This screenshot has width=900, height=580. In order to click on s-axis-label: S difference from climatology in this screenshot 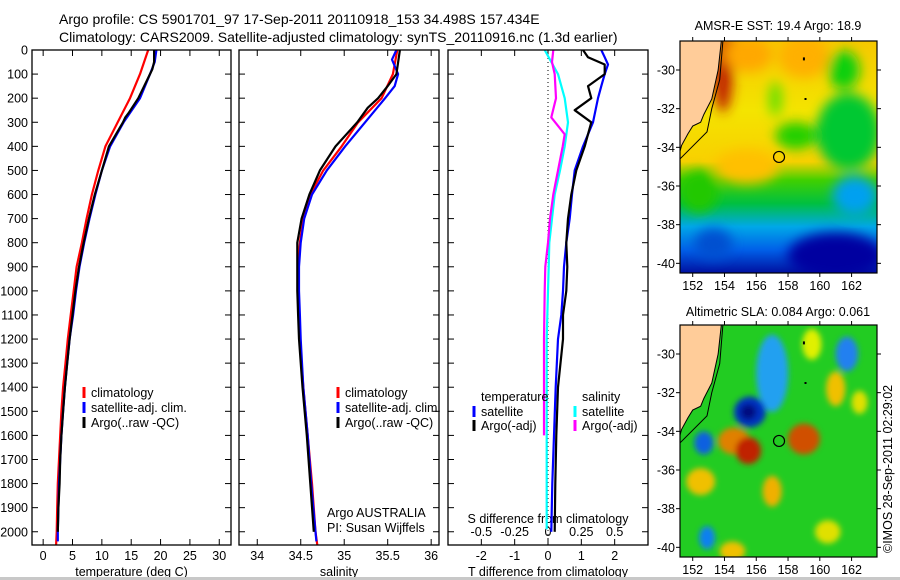, I will do `click(549, 519)`.